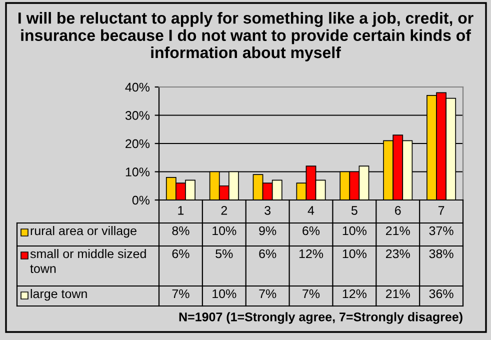  What do you see at coordinates (138, 143) in the screenshot?
I see `y-tick-label: 20%` at bounding box center [138, 143].